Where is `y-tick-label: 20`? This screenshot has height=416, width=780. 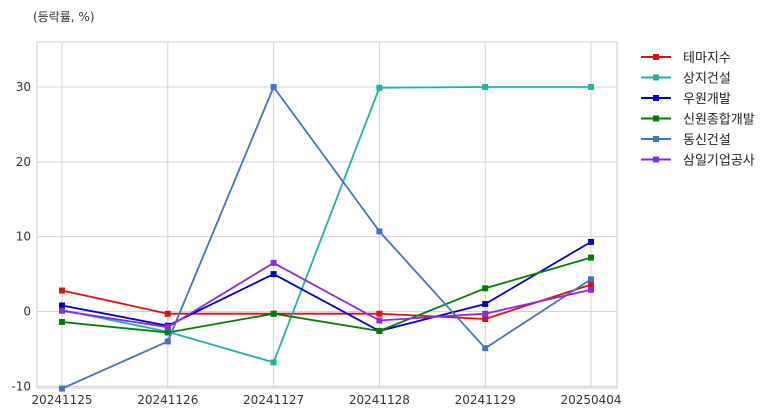 y-tick-label: 20 is located at coordinates (23, 162).